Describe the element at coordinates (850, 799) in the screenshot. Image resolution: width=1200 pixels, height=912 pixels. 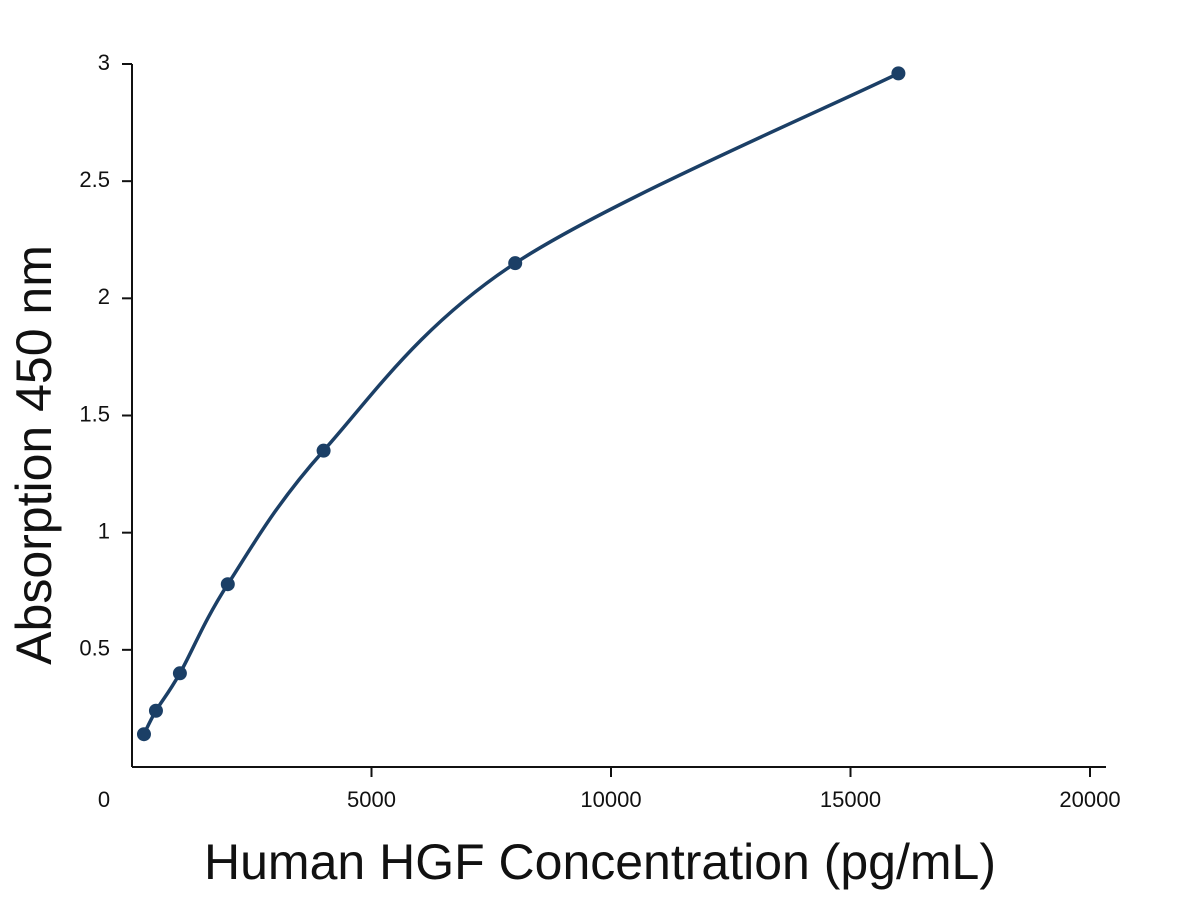
I see `x-tick-label: 15000` at that location.